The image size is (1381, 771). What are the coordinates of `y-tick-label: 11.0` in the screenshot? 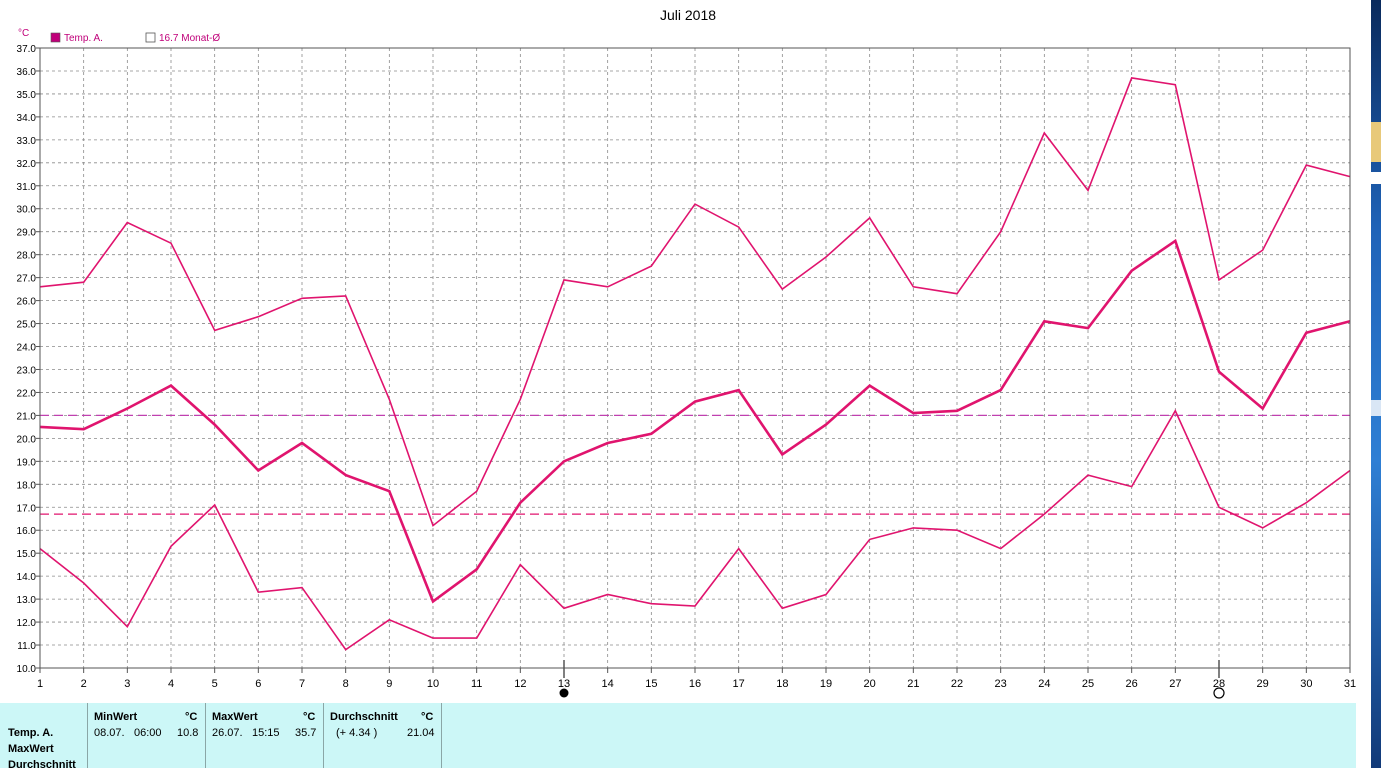 It's located at (26, 646).